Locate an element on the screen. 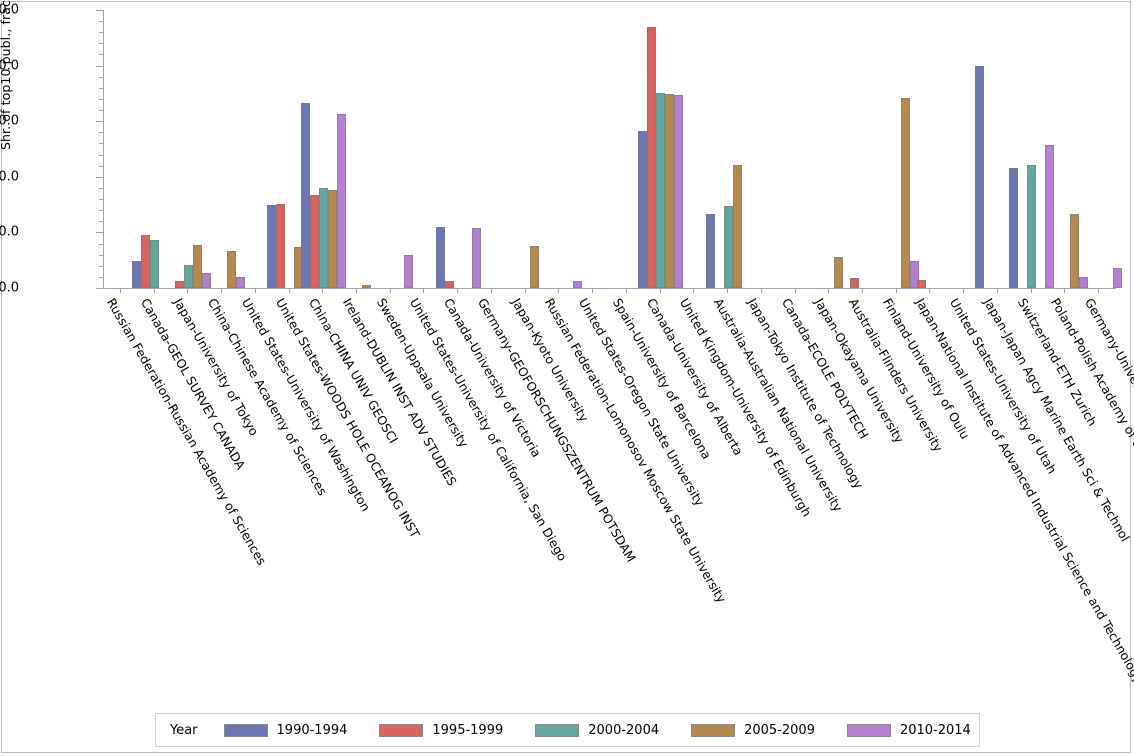 This screenshot has width=1134, height=756. y-tick-label: 50.0 is located at coordinates (9, 10).